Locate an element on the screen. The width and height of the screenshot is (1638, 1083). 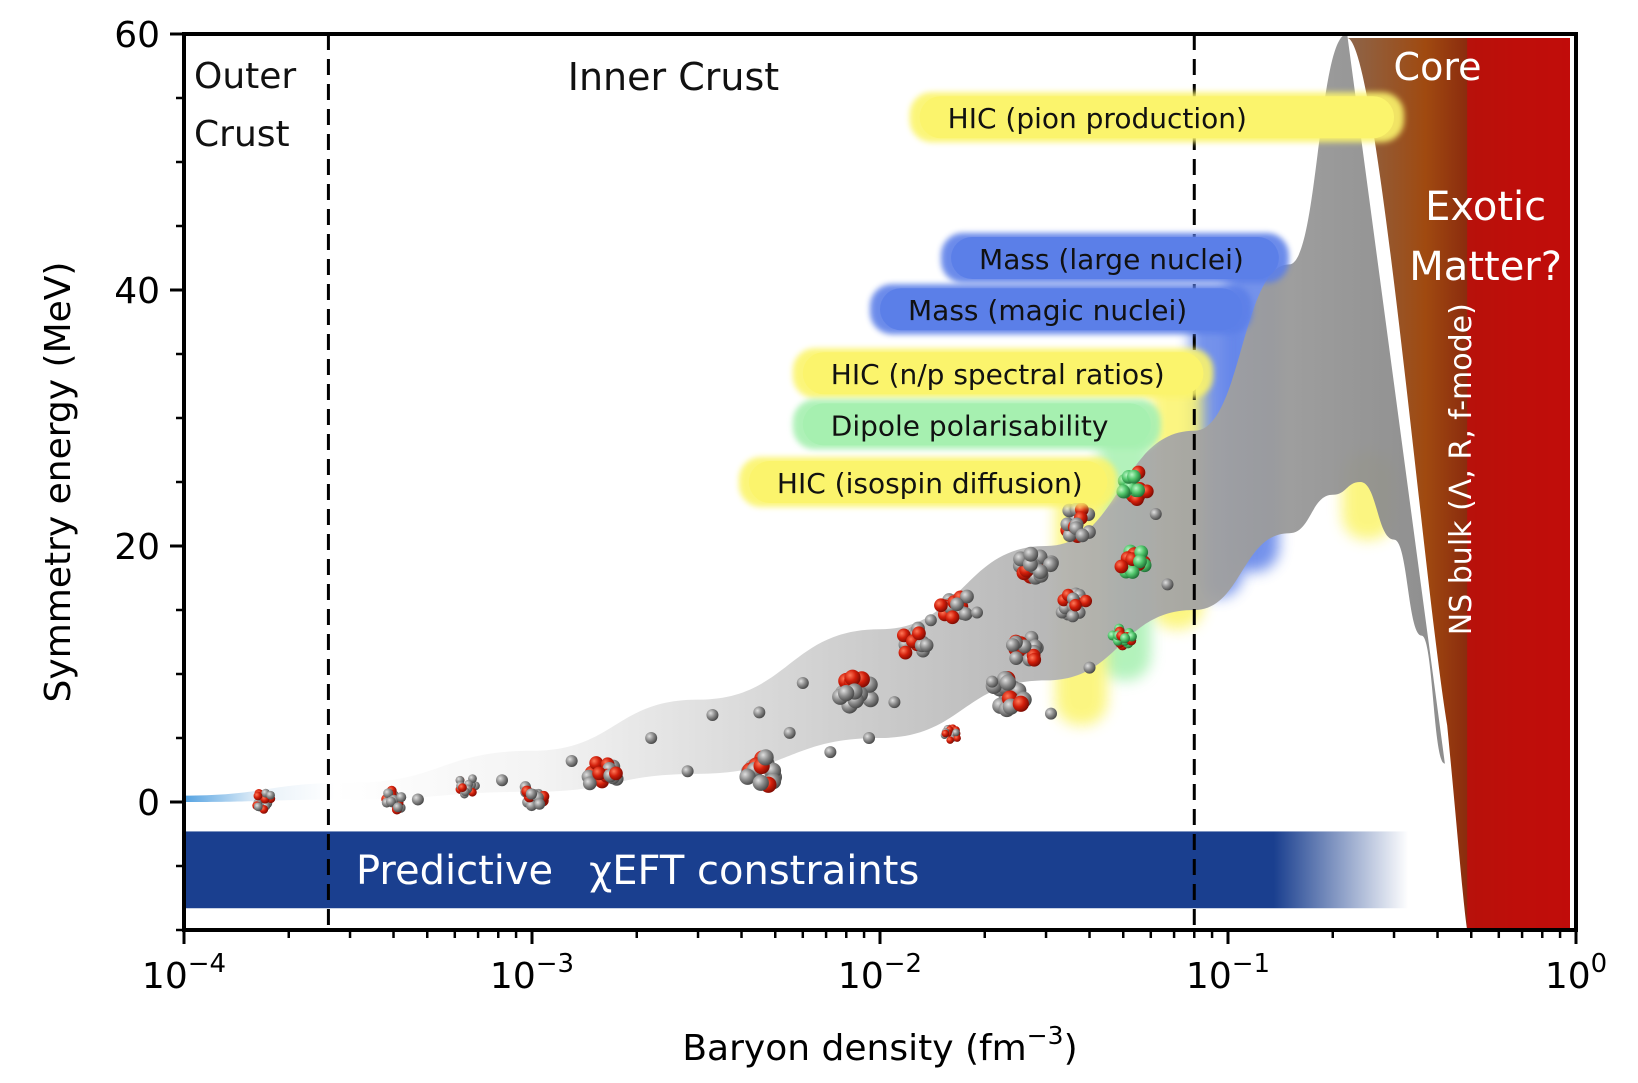
predictive-band-label: Predictive χEFT constraints is located at coordinates (637, 871).